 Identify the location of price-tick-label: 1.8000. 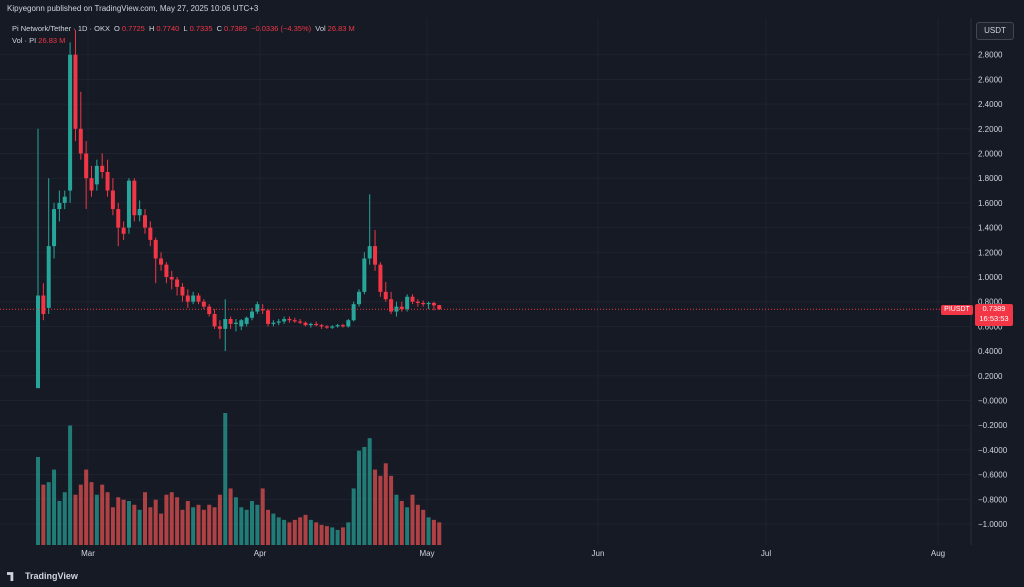
(990, 178).